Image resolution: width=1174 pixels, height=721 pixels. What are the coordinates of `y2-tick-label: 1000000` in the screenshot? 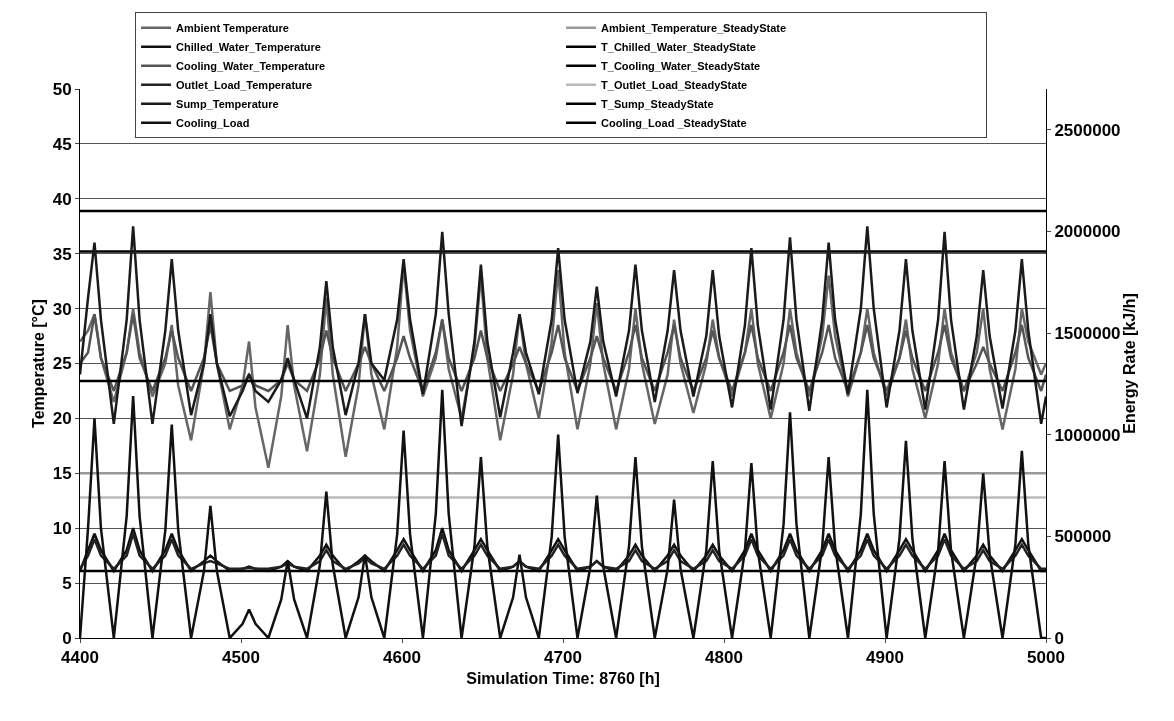 It's located at (1087, 435).